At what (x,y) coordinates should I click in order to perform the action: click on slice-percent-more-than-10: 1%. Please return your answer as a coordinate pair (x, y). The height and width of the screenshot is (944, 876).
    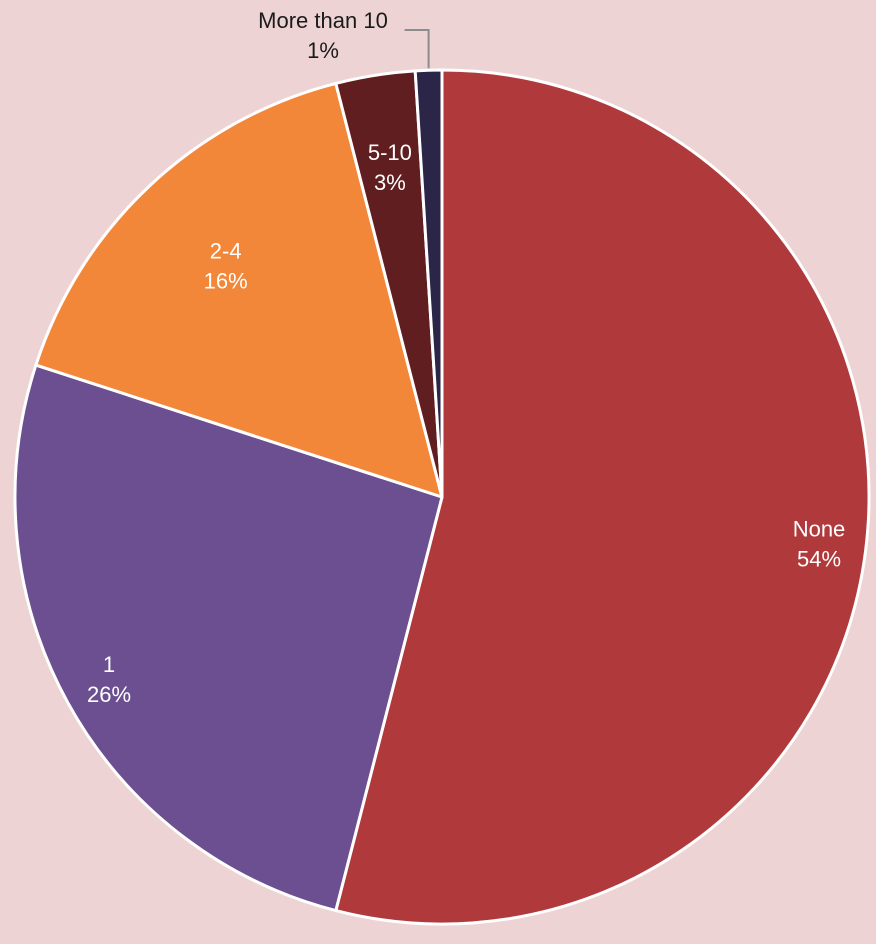
    Looking at the image, I should click on (323, 50).